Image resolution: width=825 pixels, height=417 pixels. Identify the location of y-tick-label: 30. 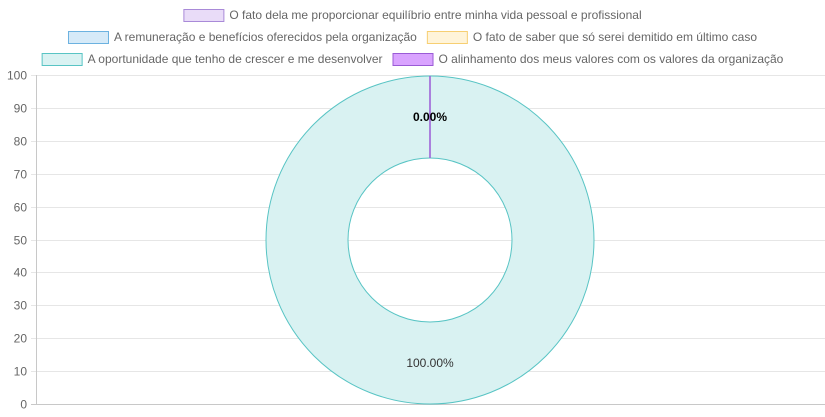
(21, 306).